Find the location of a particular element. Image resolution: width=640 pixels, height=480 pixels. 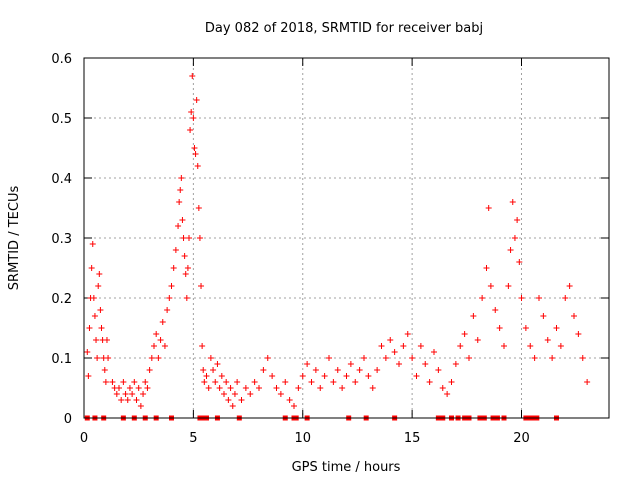

y-tick-label: 0.2 is located at coordinates (61, 299).